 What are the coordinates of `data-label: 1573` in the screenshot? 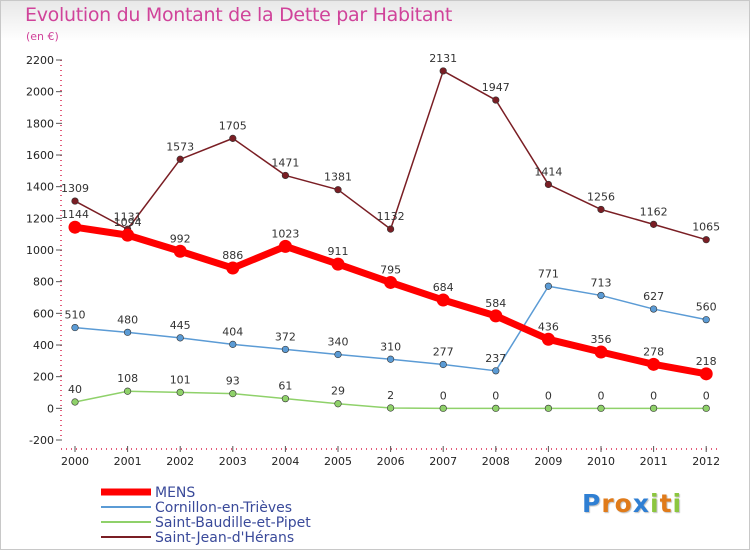 It's located at (180, 146).